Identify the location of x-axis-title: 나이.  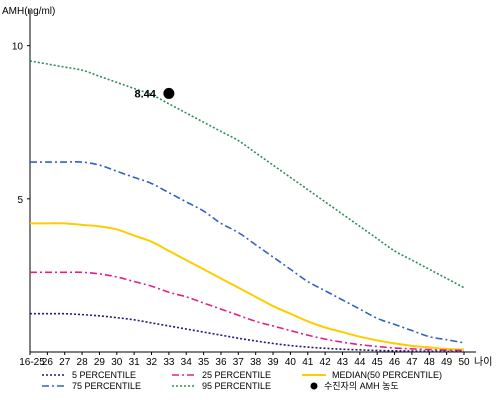
(483, 362).